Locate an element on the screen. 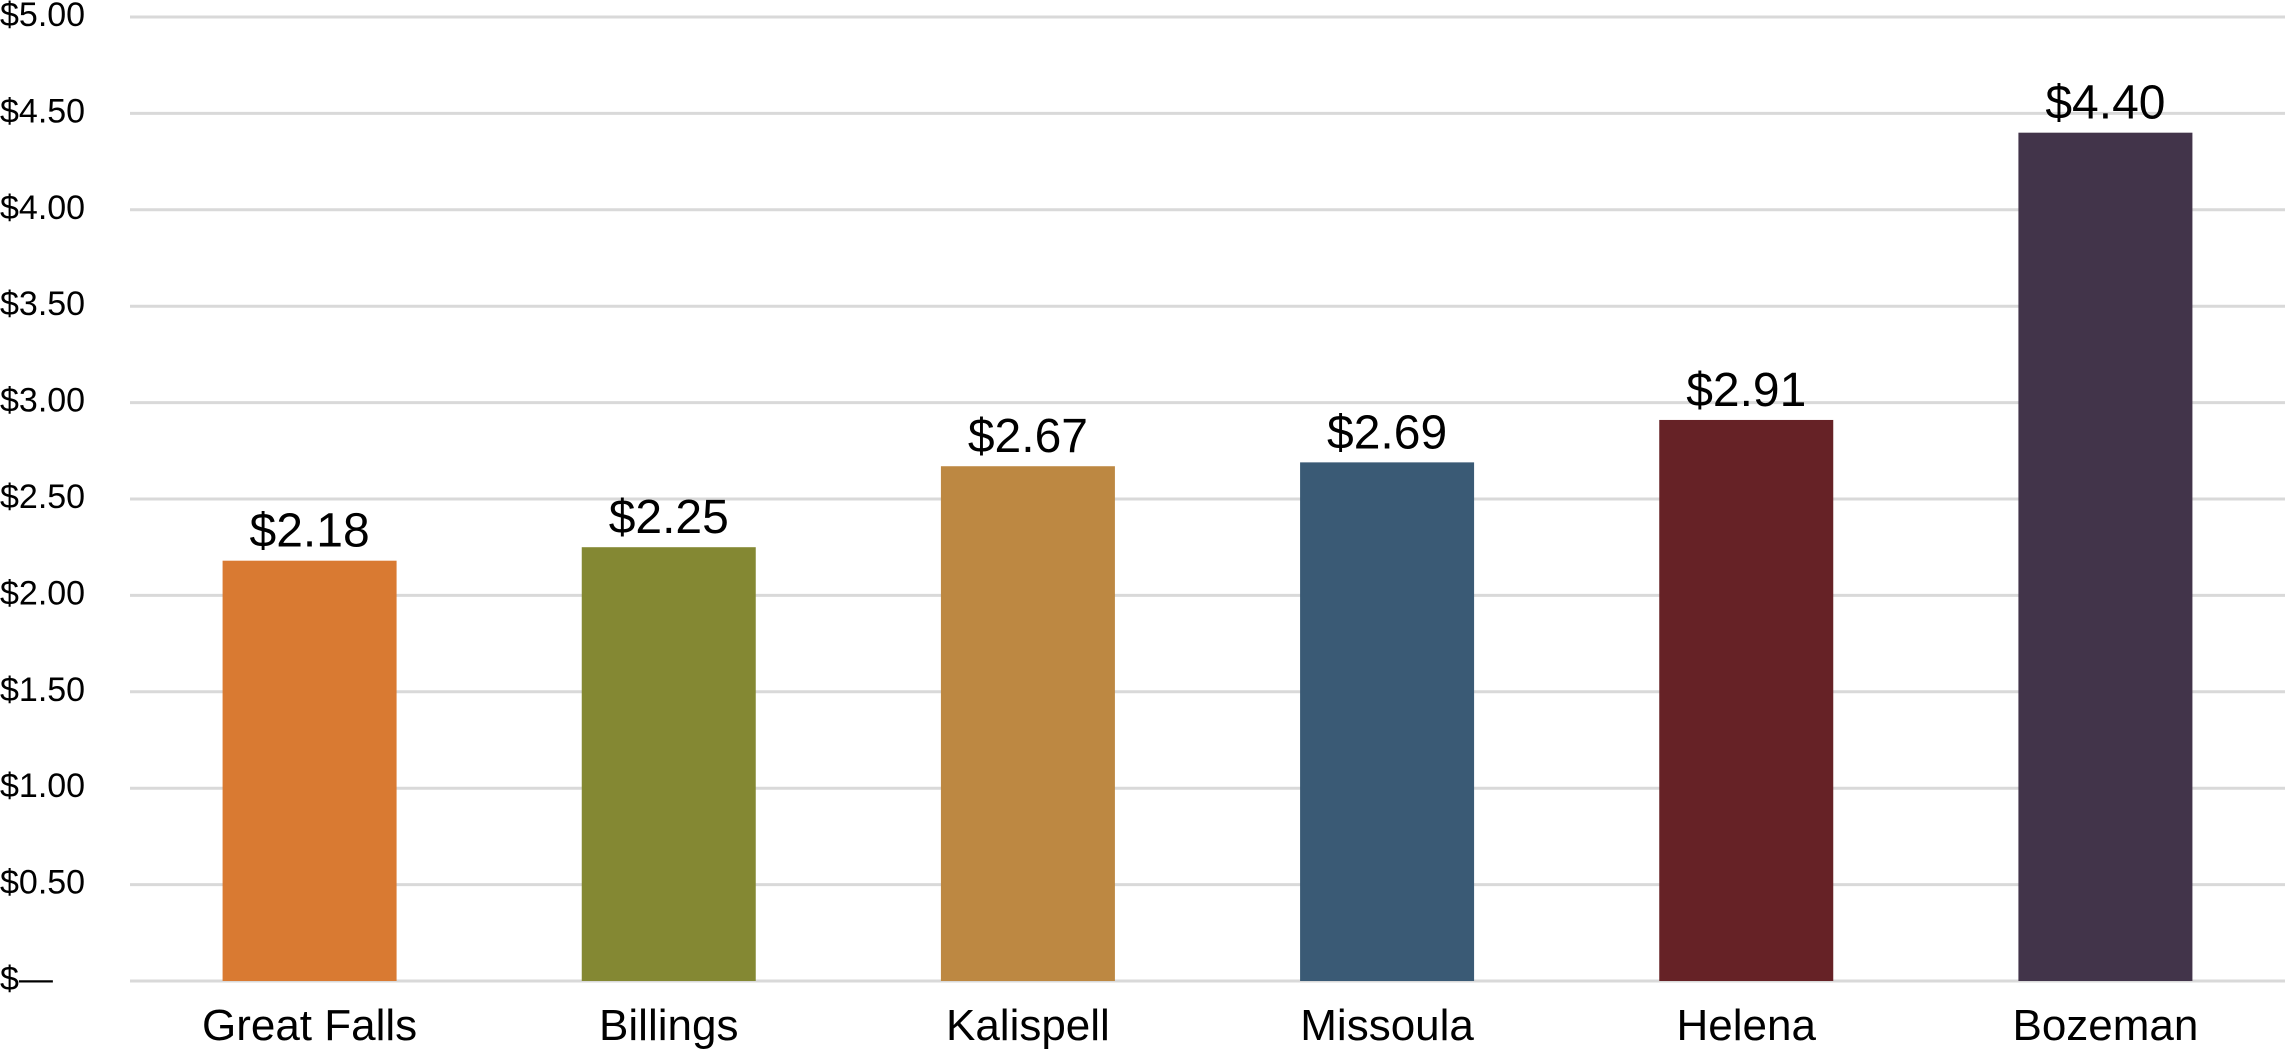  x-tick-label-2: Kalispell is located at coordinates (1028, 1025).